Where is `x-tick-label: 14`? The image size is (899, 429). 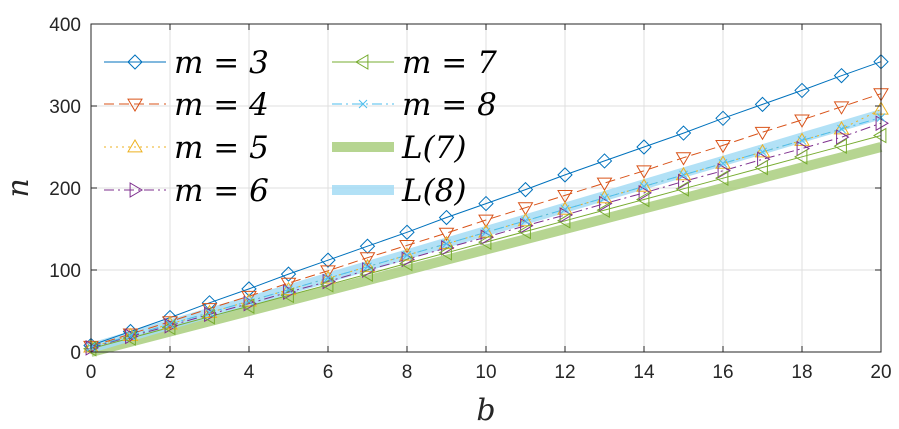
x-tick-label: 14 is located at coordinates (644, 372).